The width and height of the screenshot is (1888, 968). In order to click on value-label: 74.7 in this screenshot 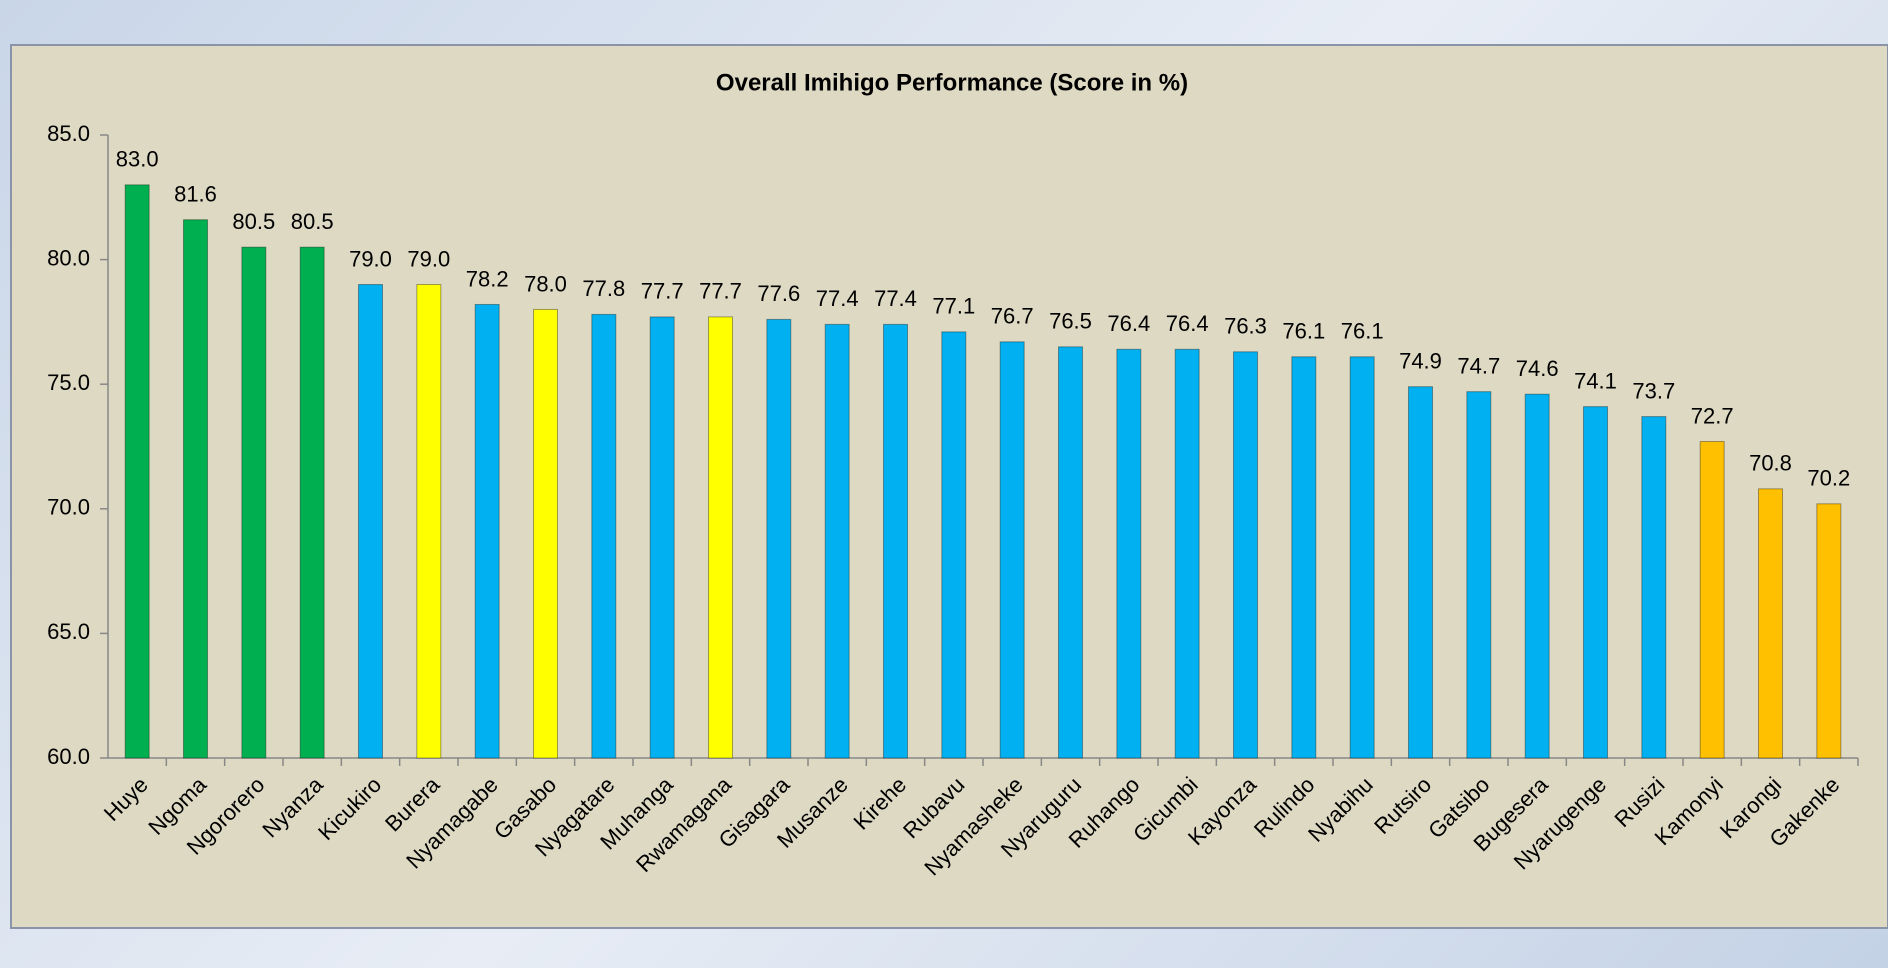, I will do `click(1478, 365)`.